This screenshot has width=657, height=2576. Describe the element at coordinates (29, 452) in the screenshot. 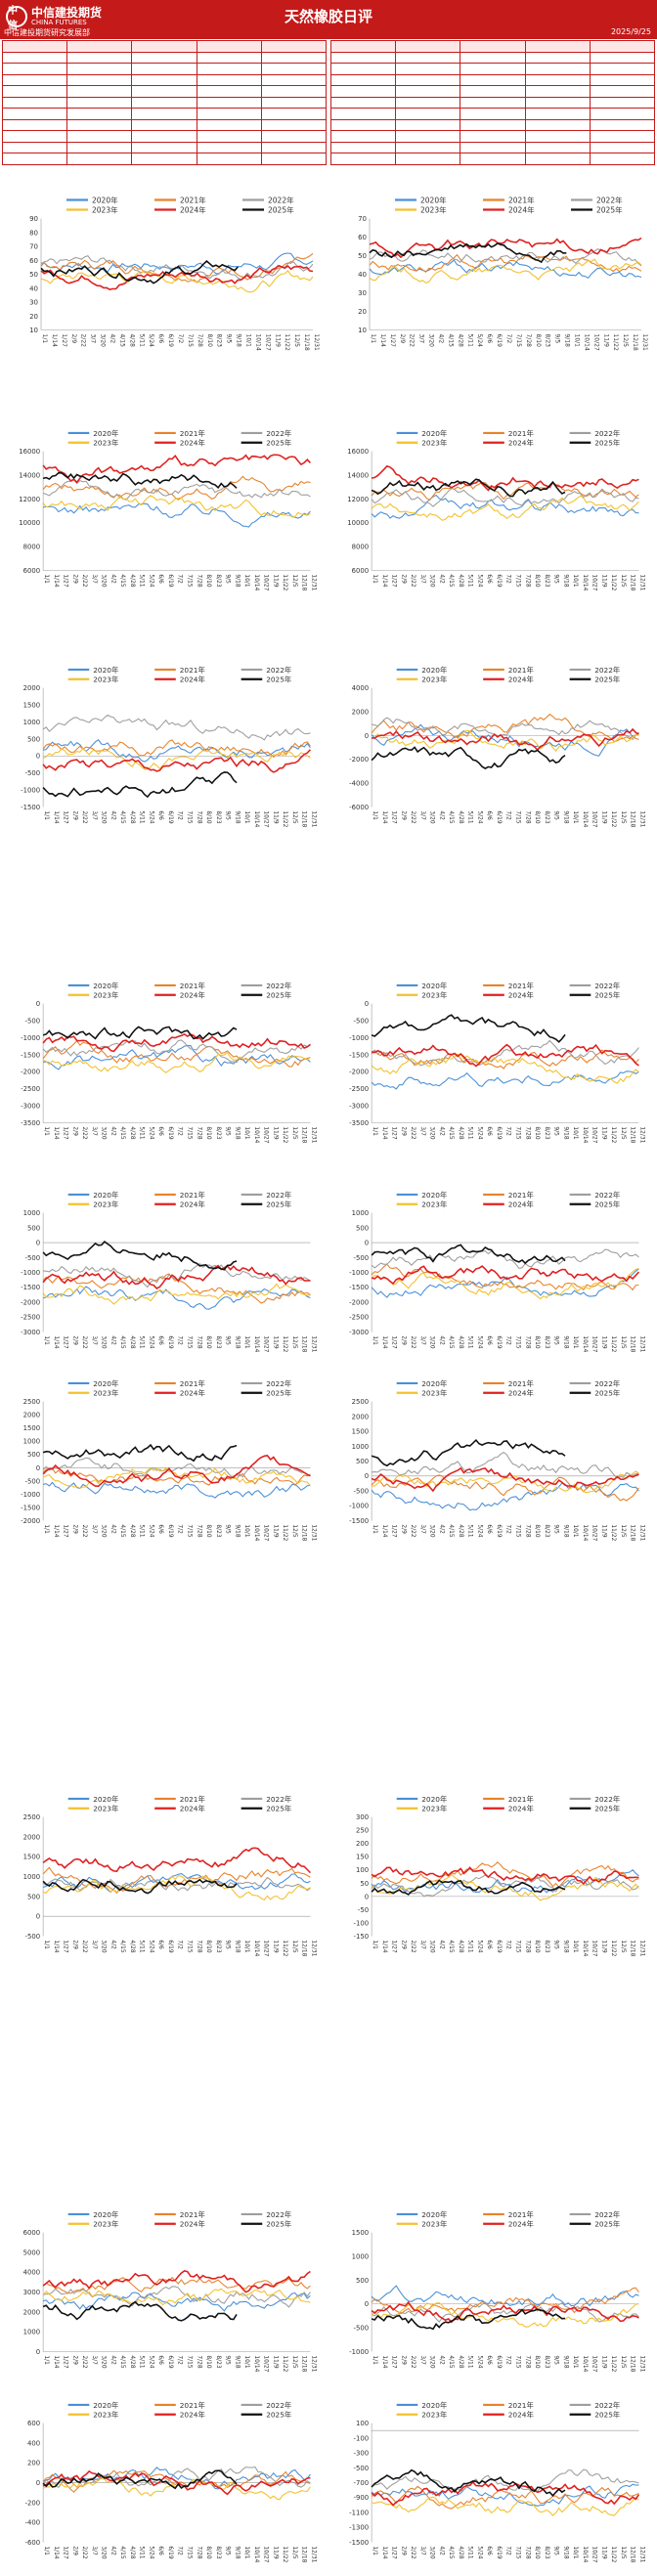

I see `y-tick-label: 16000` at that location.